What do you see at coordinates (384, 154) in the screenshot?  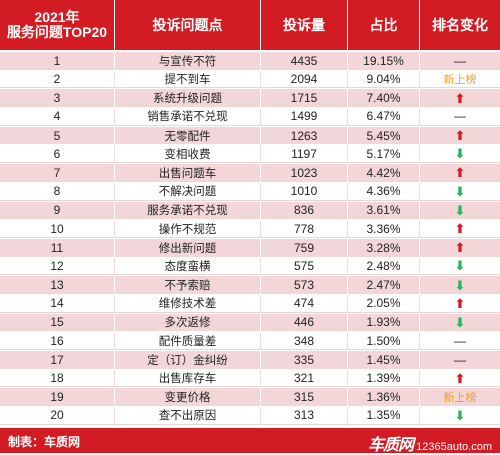 I see `share-cell: 5.17%` at bounding box center [384, 154].